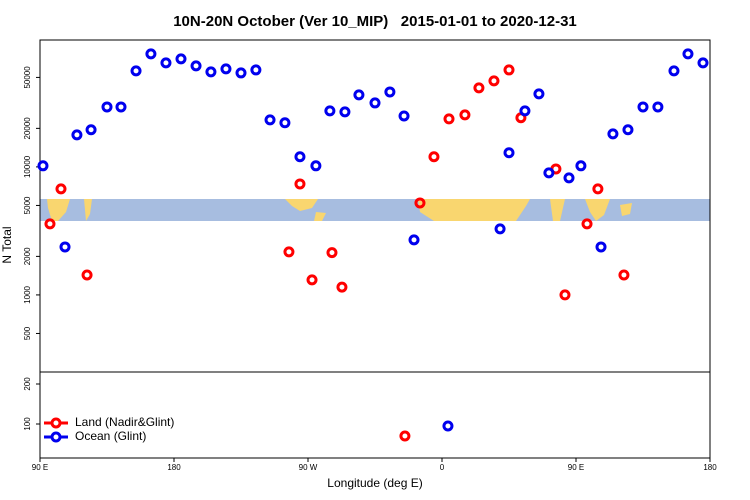 Image resolution: width=750 pixels, height=500 pixels. What do you see at coordinates (308, 467) in the screenshot?
I see `x-tick-label: 90 W` at bounding box center [308, 467].